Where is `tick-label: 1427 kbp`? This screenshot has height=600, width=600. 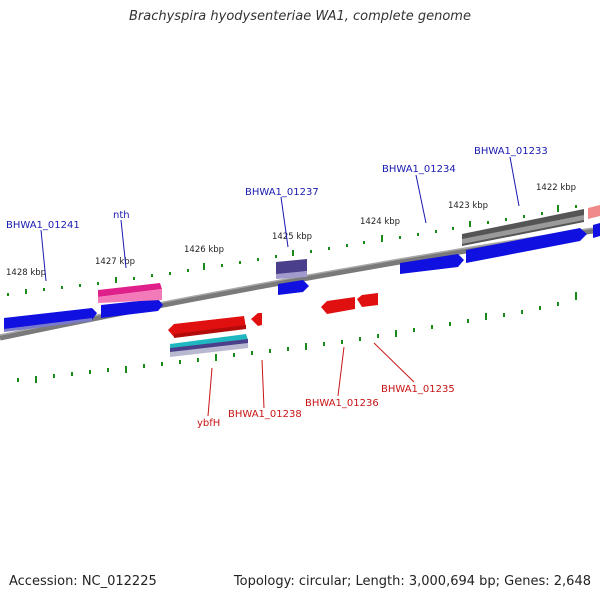
tick-label: 1427 kbp is located at coordinates (115, 262).